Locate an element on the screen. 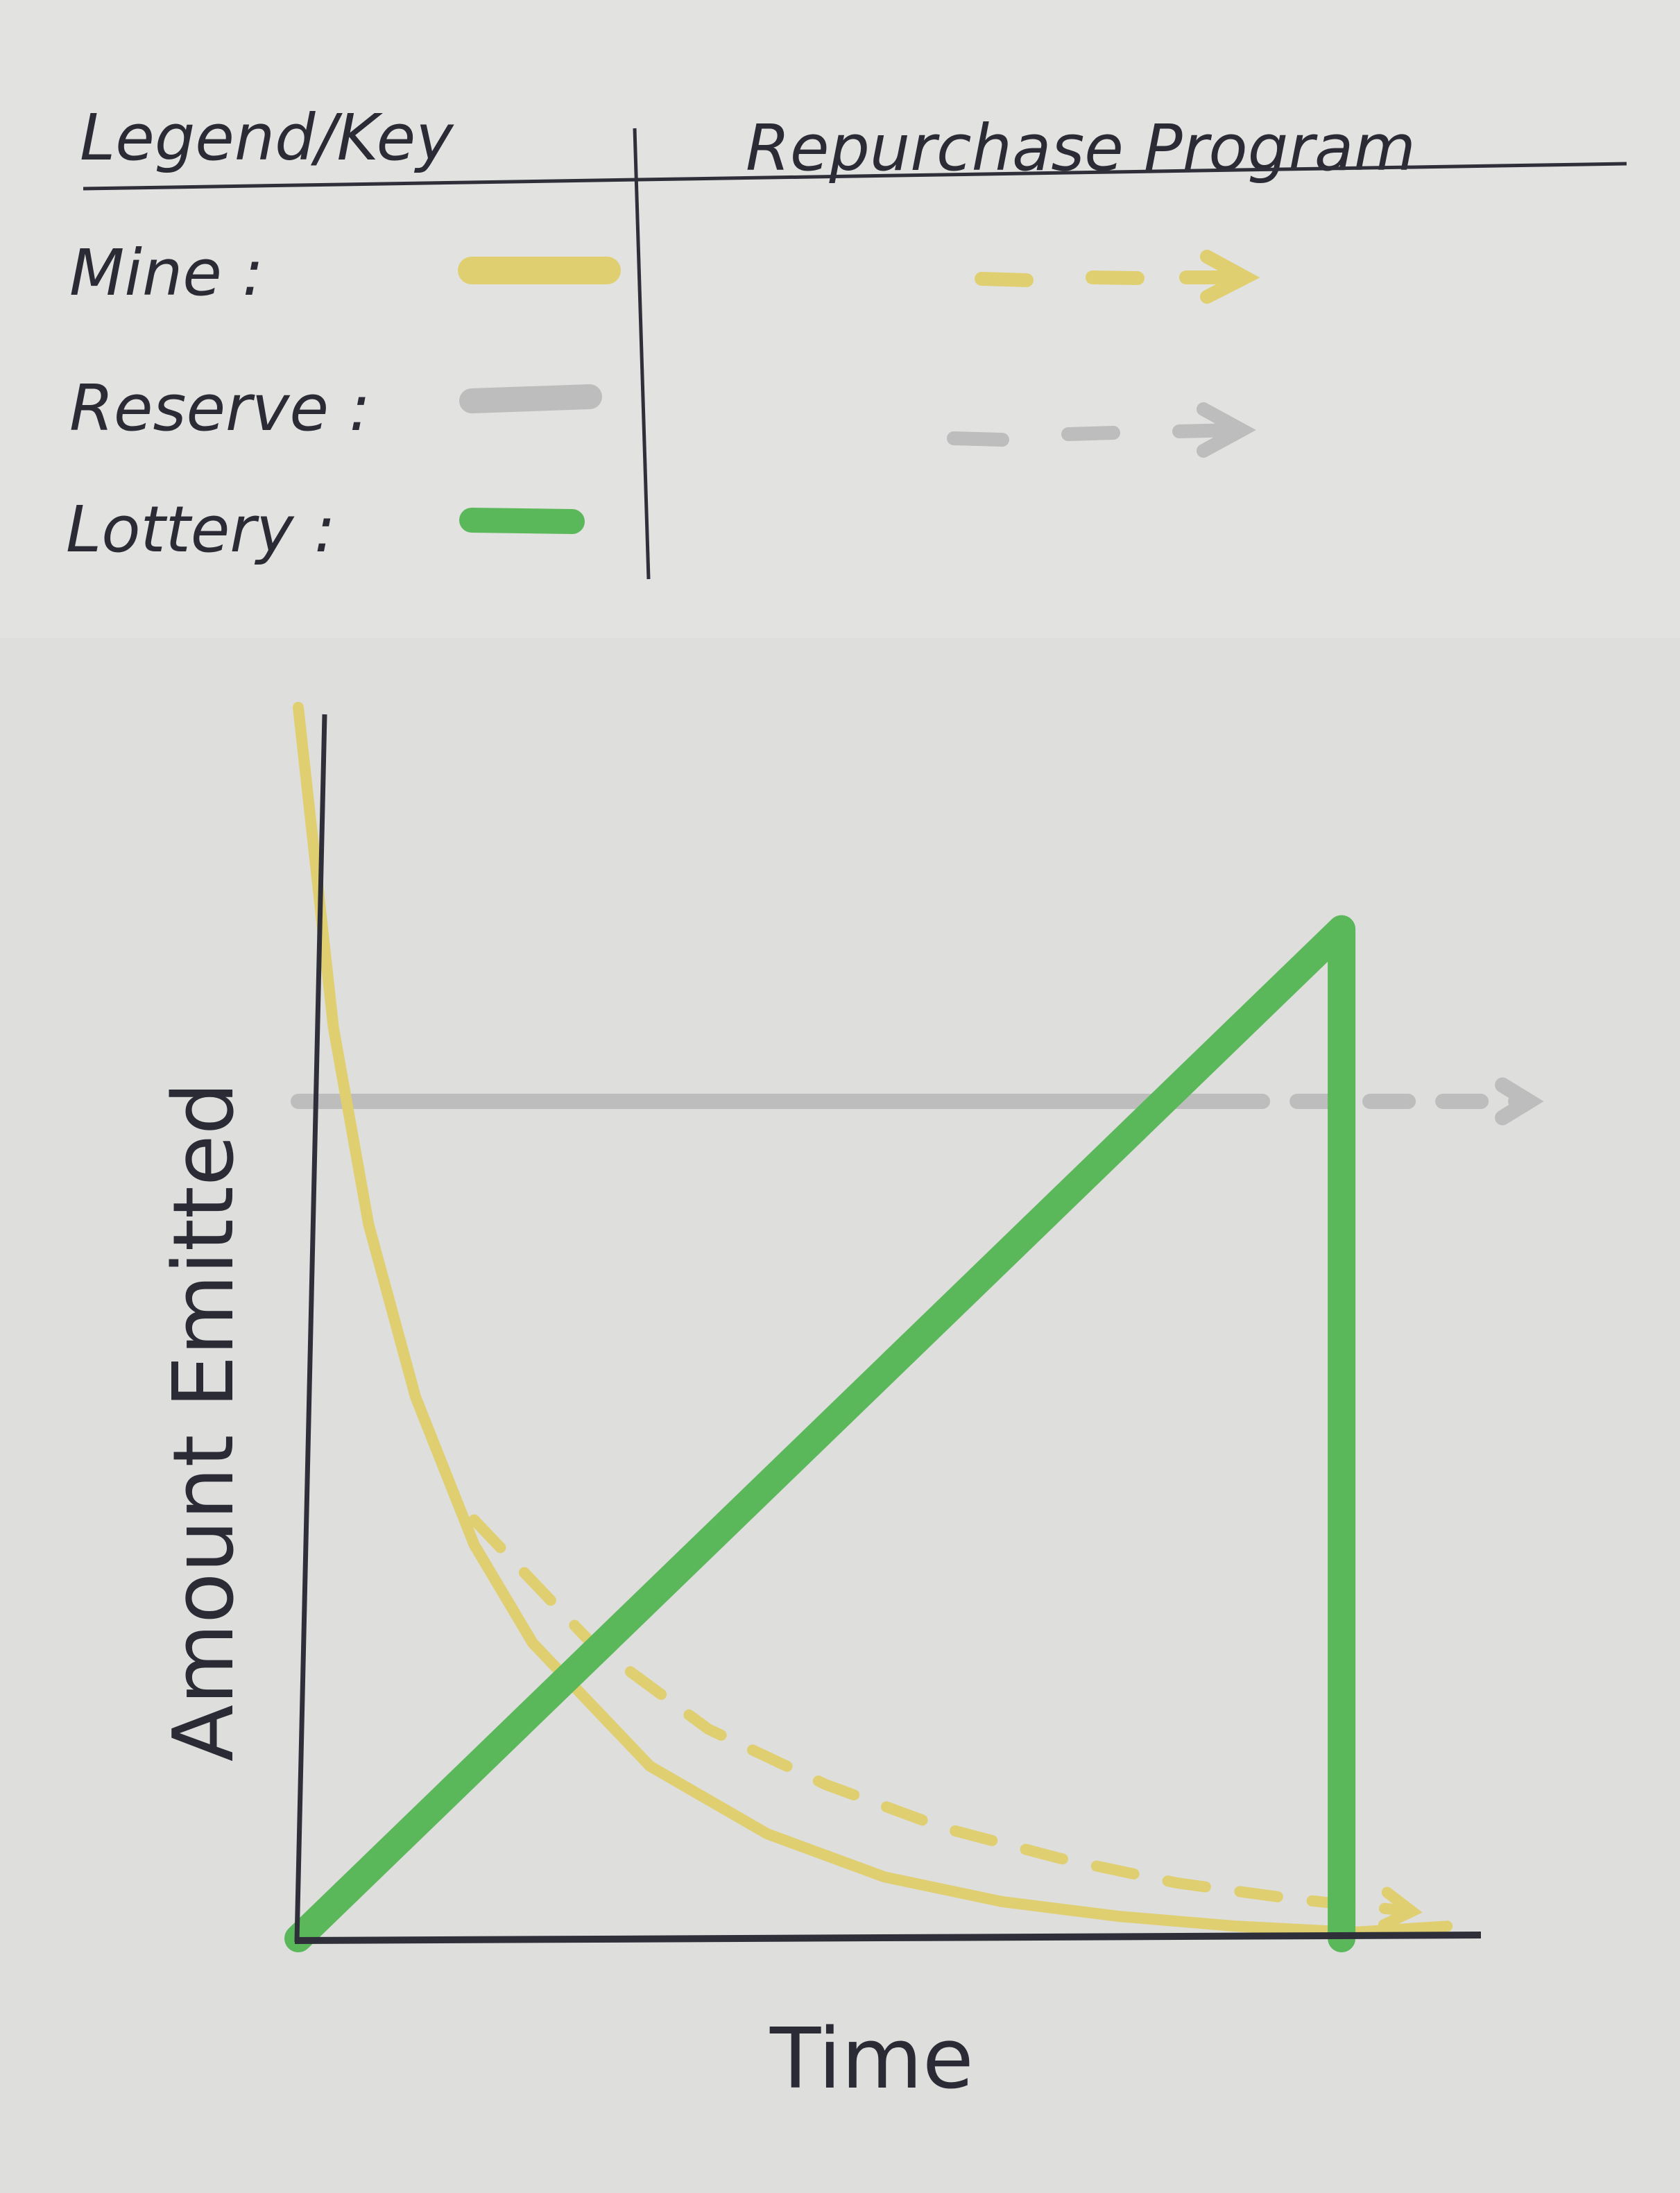  legend-header-rule is located at coordinates (855, 176).